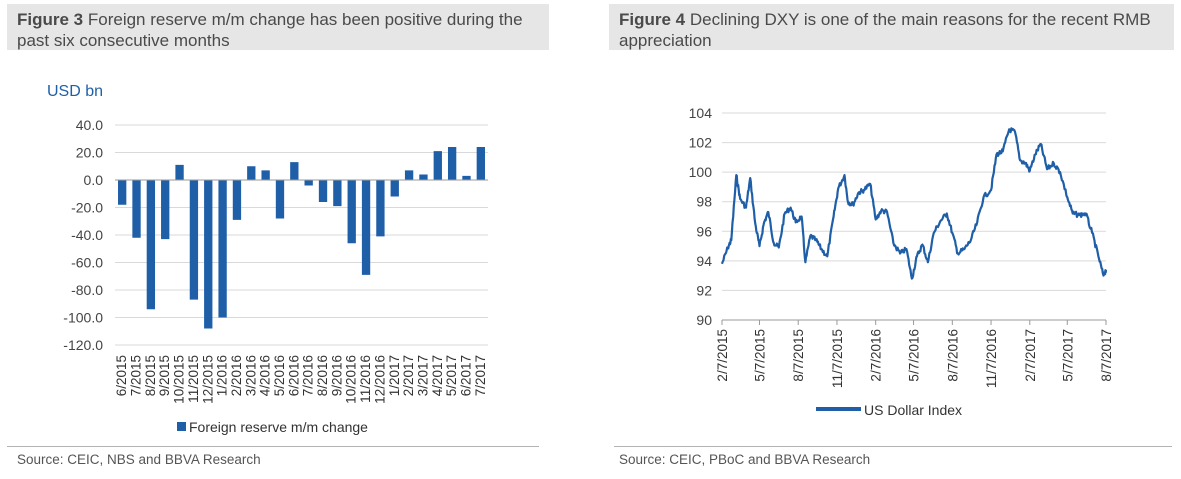 Image resolution: width=1181 pixels, height=479 pixels. Describe the element at coordinates (279, 375) in the screenshot. I see `x-tick-label: 5/2016` at that location.